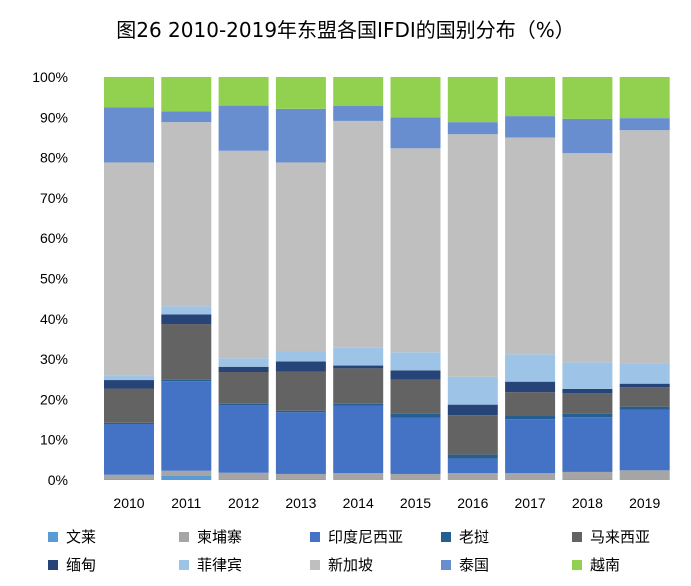  Describe the element at coordinates (300, 278) in the screenshot. I see `bar-stack-2013` at that location.